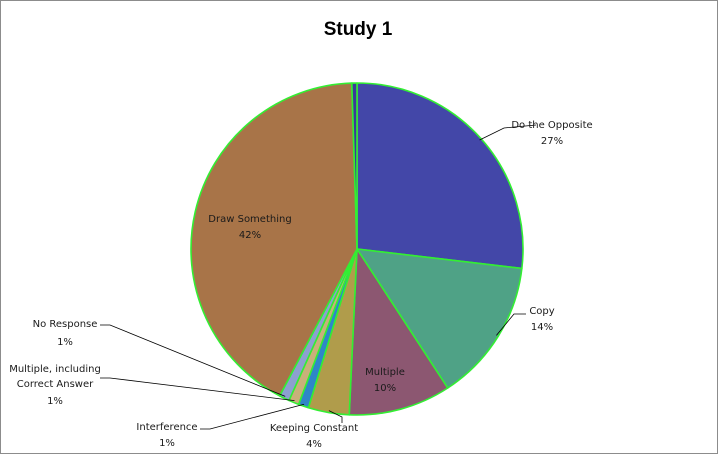 Image resolution: width=718 pixels, height=454 pixels. Describe the element at coordinates (166, 427) in the screenshot. I see `label-name-interference: Interference` at that location.